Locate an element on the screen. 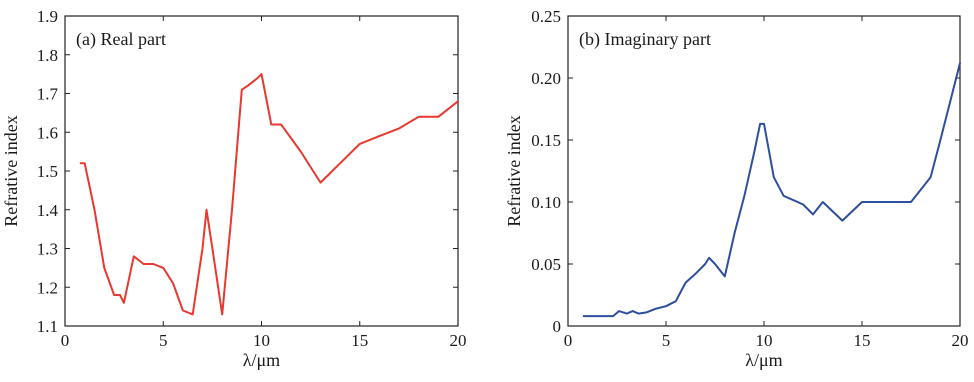 Image resolution: width=974 pixels, height=382 pixels. y-tick-label: 0.25 is located at coordinates (546, 16).